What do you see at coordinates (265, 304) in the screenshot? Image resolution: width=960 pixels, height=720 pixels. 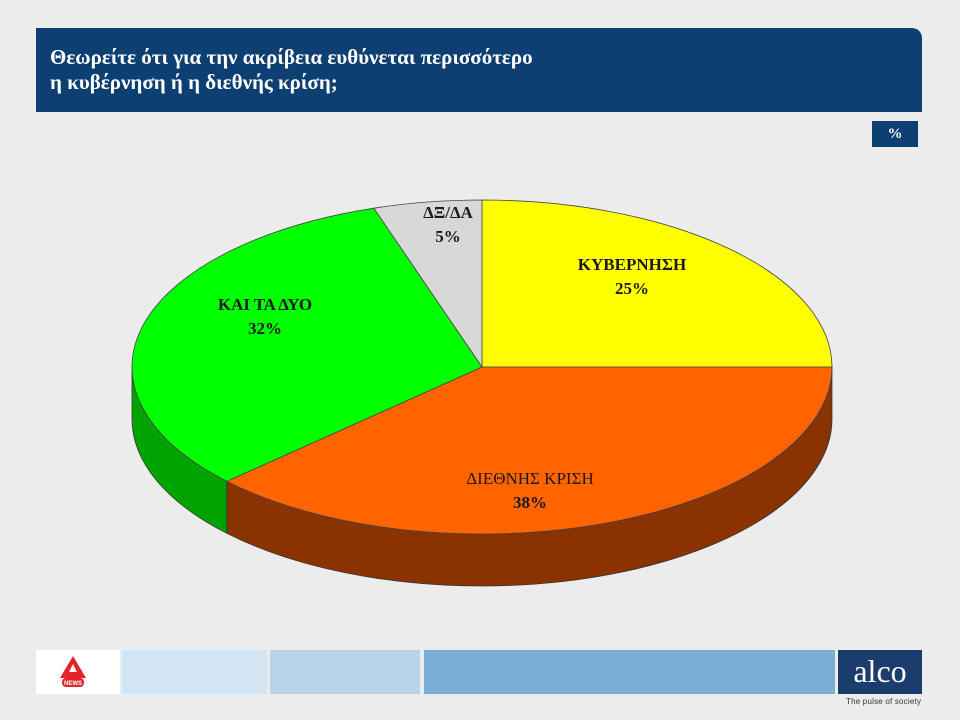 I see `slice-label-2: ΚΑΙ ΤΑ ΔΥΟ` at bounding box center [265, 304].